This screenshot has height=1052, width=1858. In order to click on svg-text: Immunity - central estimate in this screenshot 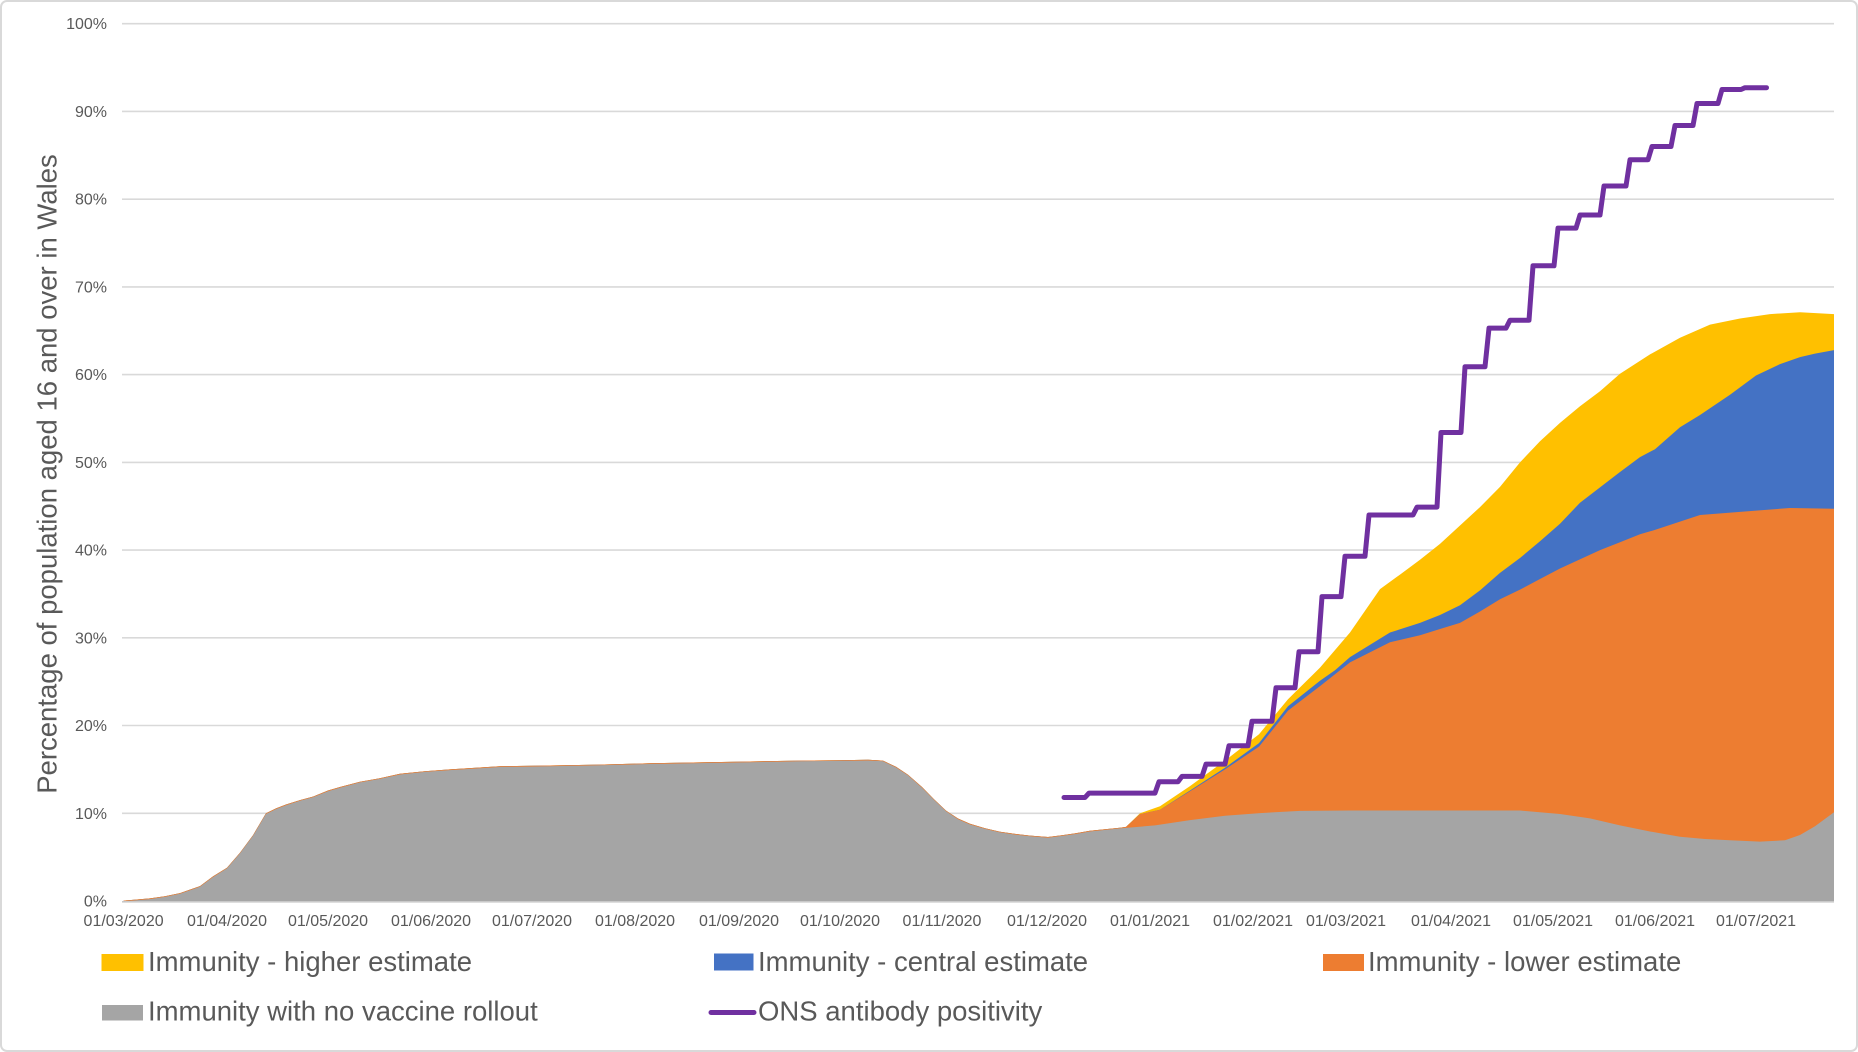, I will do `click(923, 961)`.